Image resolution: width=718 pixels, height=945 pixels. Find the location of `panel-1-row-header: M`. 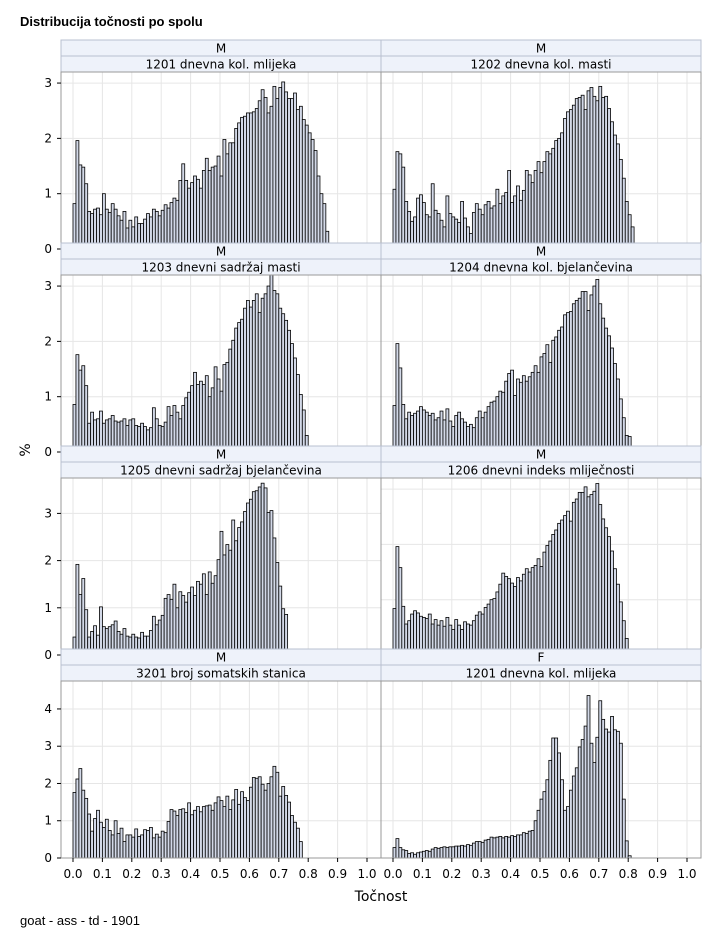

panel-1-row-header: M is located at coordinates (221, 49).